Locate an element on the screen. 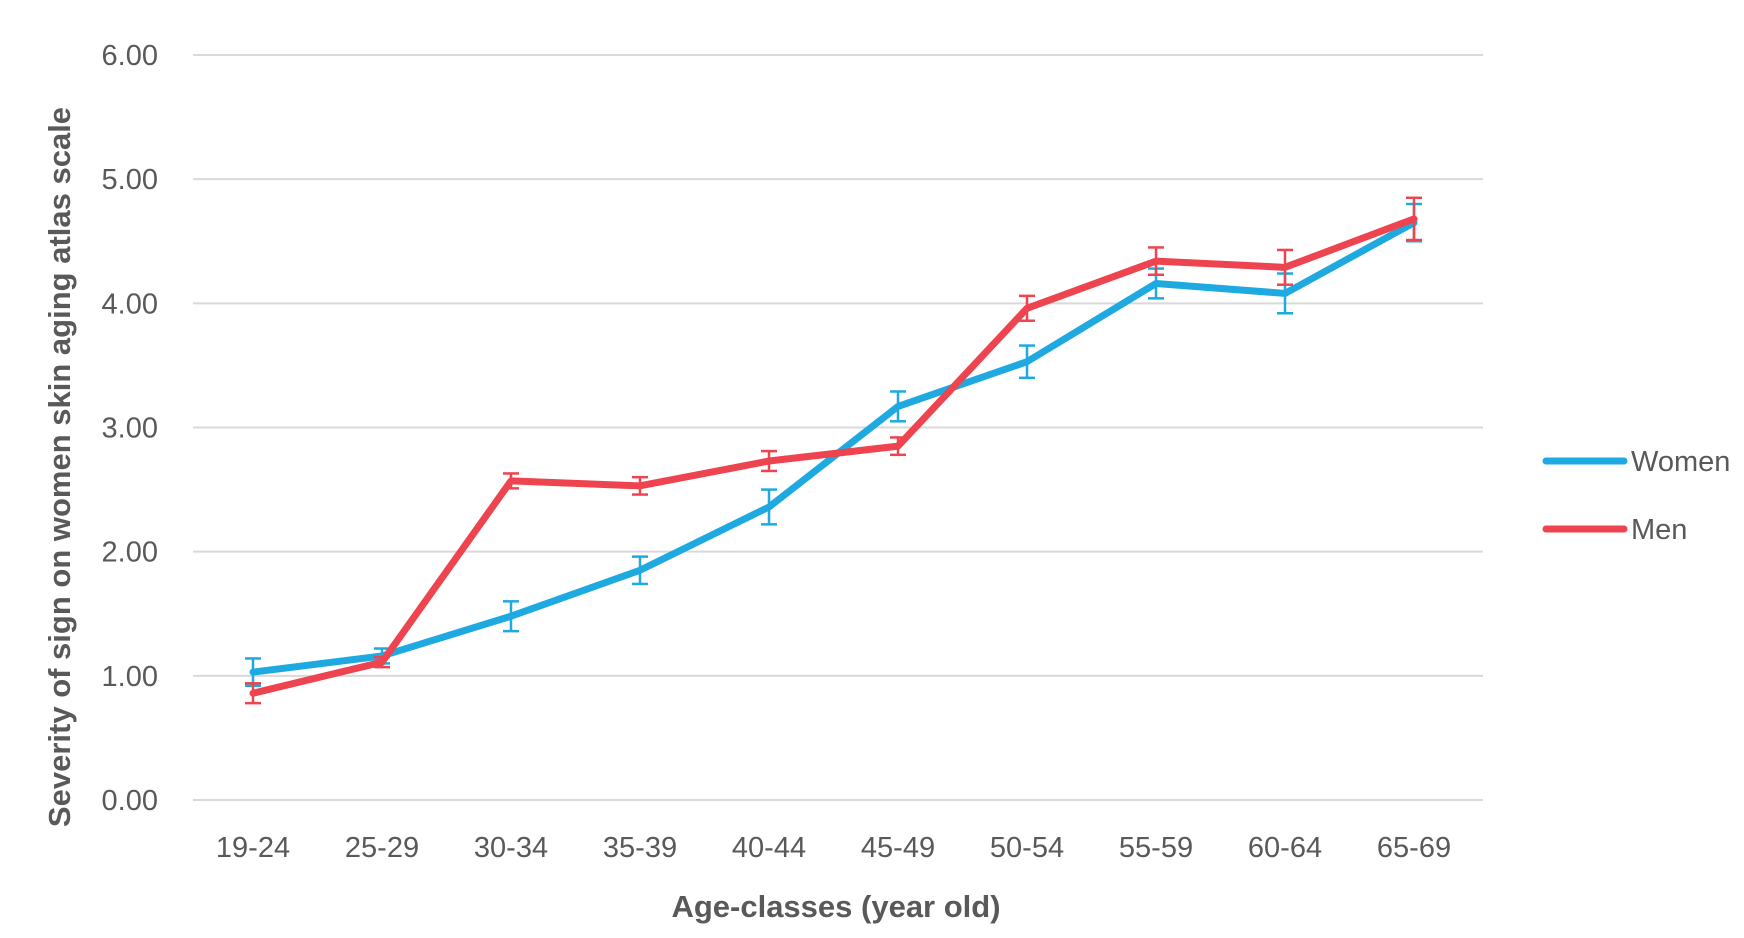 This screenshot has height=938, width=1744. x-tick-label: 55-59 is located at coordinates (1156, 848).